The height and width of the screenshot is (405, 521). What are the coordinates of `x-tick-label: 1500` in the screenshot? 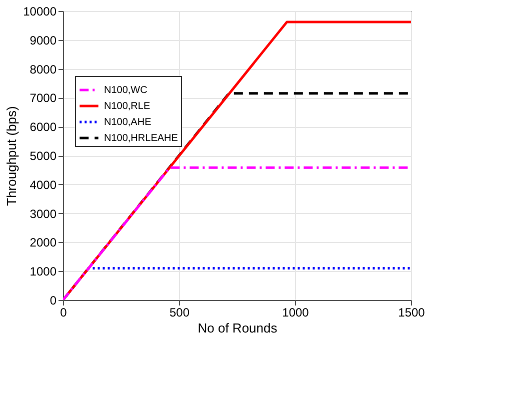 It's located at (412, 313).